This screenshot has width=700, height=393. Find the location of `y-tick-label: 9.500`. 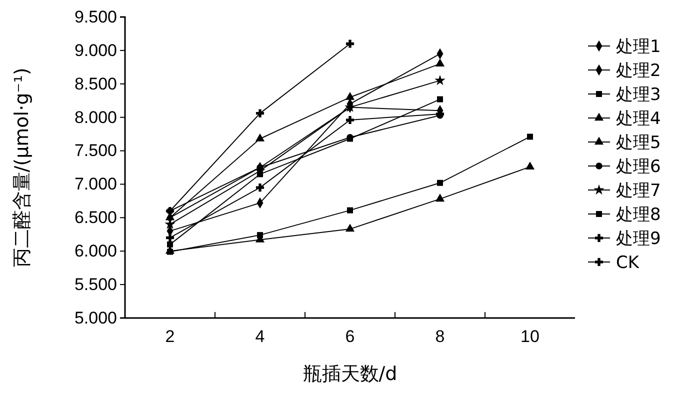

y-tick-label: 9.500 is located at coordinates (95, 16).